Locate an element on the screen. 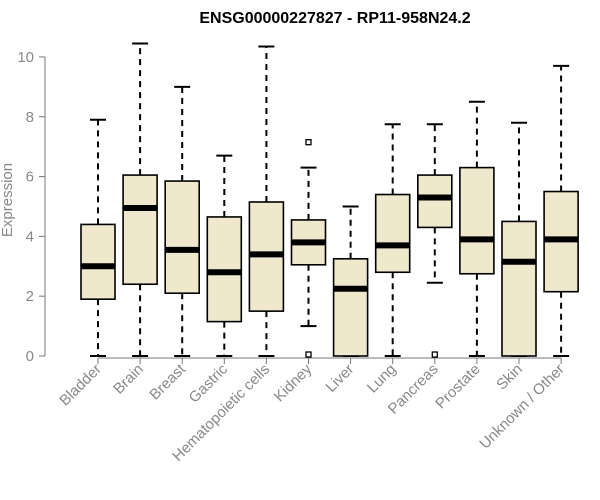 This screenshot has width=600, height=500. box-hematopoietic-cells is located at coordinates (266, 201).